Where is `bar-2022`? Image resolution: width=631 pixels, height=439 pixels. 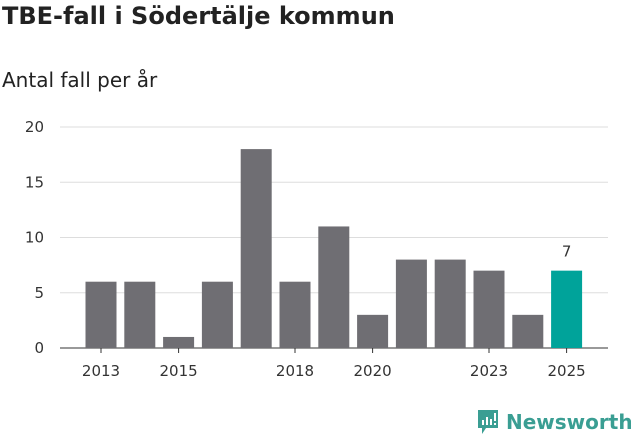 bar-2022 is located at coordinates (450, 303).